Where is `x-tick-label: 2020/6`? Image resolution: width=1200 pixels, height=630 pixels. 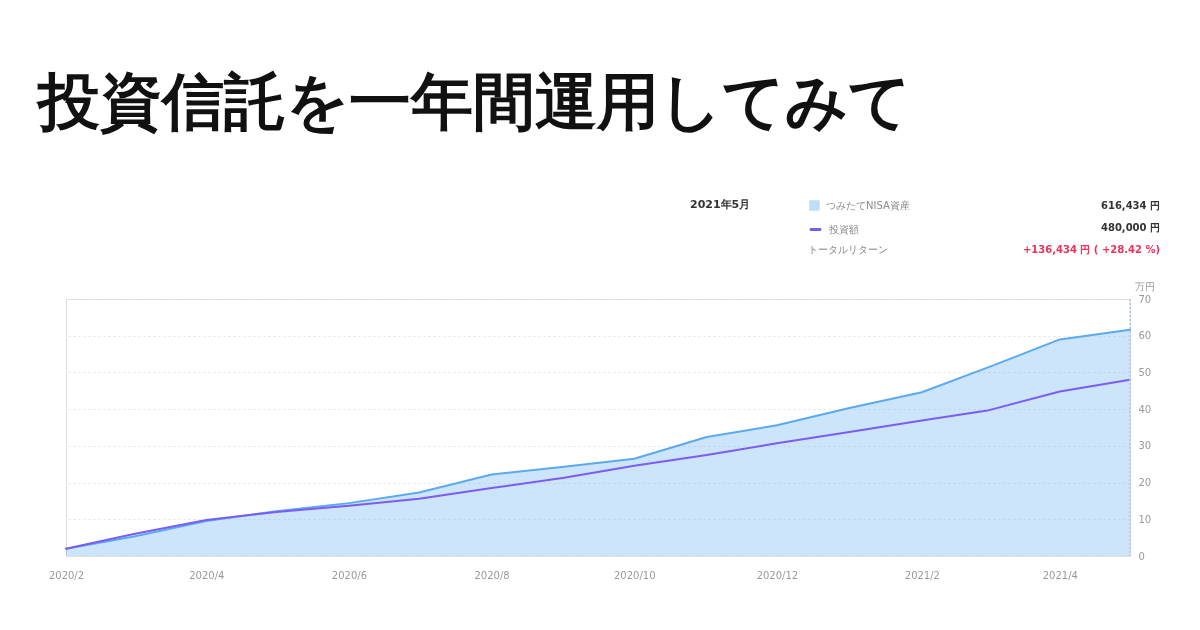 x-tick-label: 2020/6 is located at coordinates (349, 575).